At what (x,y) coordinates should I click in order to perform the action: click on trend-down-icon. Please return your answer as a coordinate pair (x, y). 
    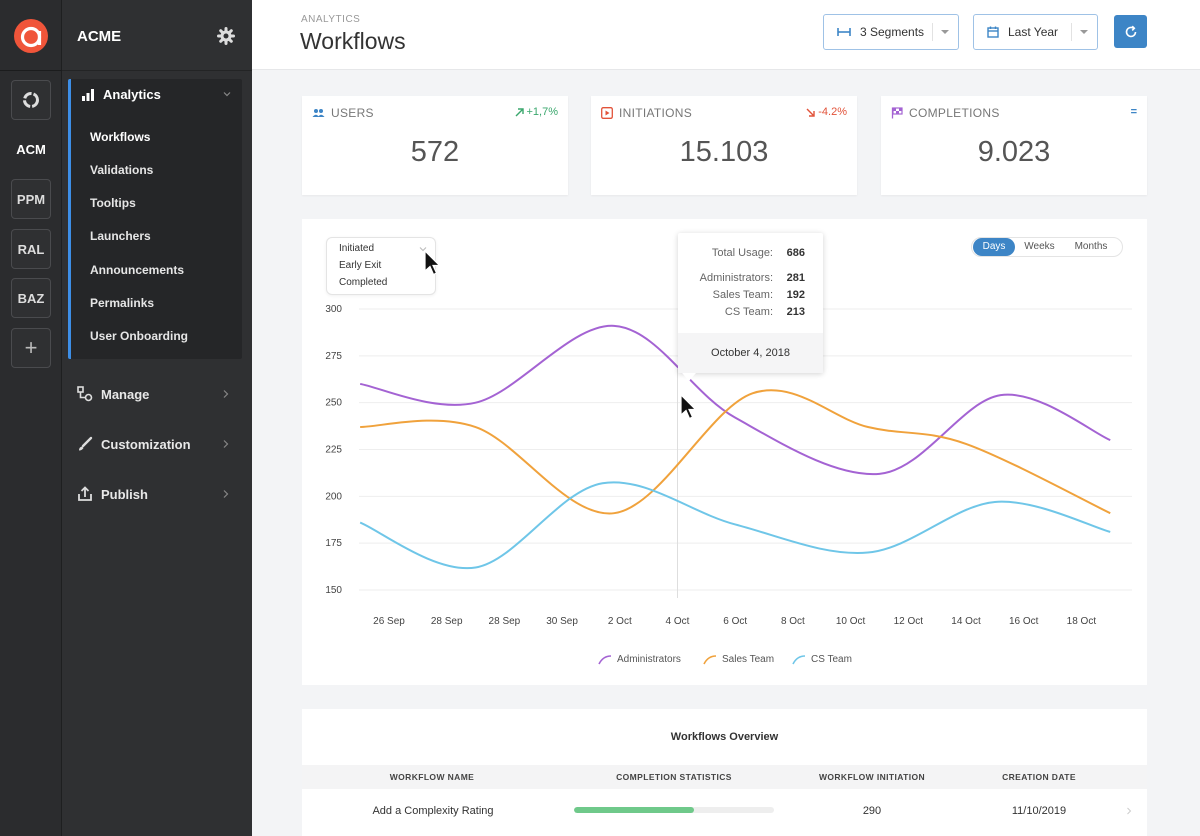
    Looking at the image, I should click on (810, 112).